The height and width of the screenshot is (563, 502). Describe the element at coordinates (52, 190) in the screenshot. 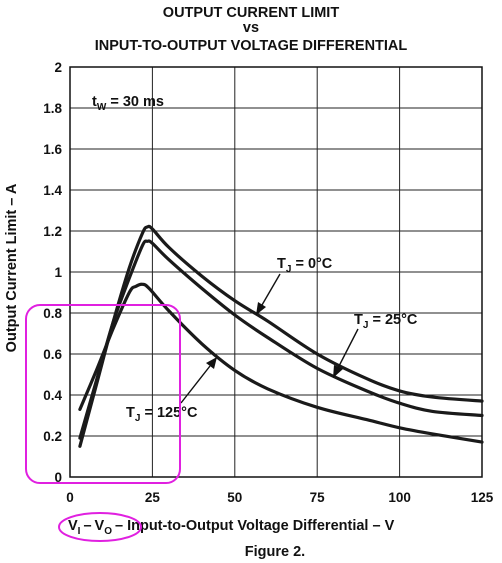

I see `y-tick-label-7: 1.4` at that location.